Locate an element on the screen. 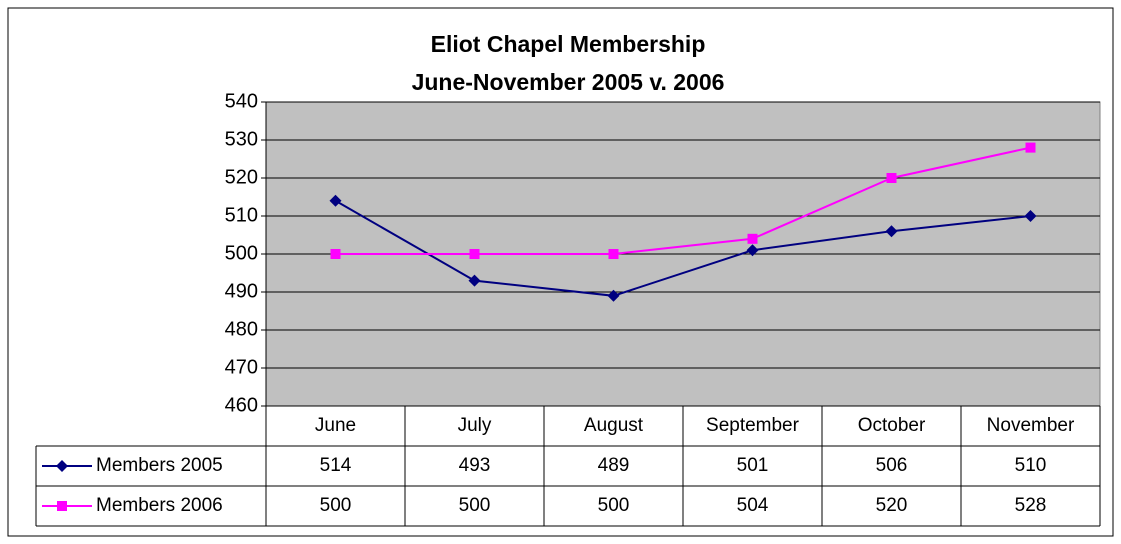  table-value: 514 is located at coordinates (336, 465).